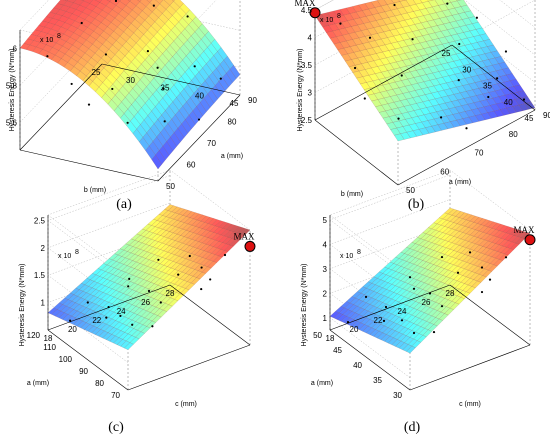 The width and height of the screenshot is (550, 437). I want to click on y-axis-label: a (mm), so click(232, 156).